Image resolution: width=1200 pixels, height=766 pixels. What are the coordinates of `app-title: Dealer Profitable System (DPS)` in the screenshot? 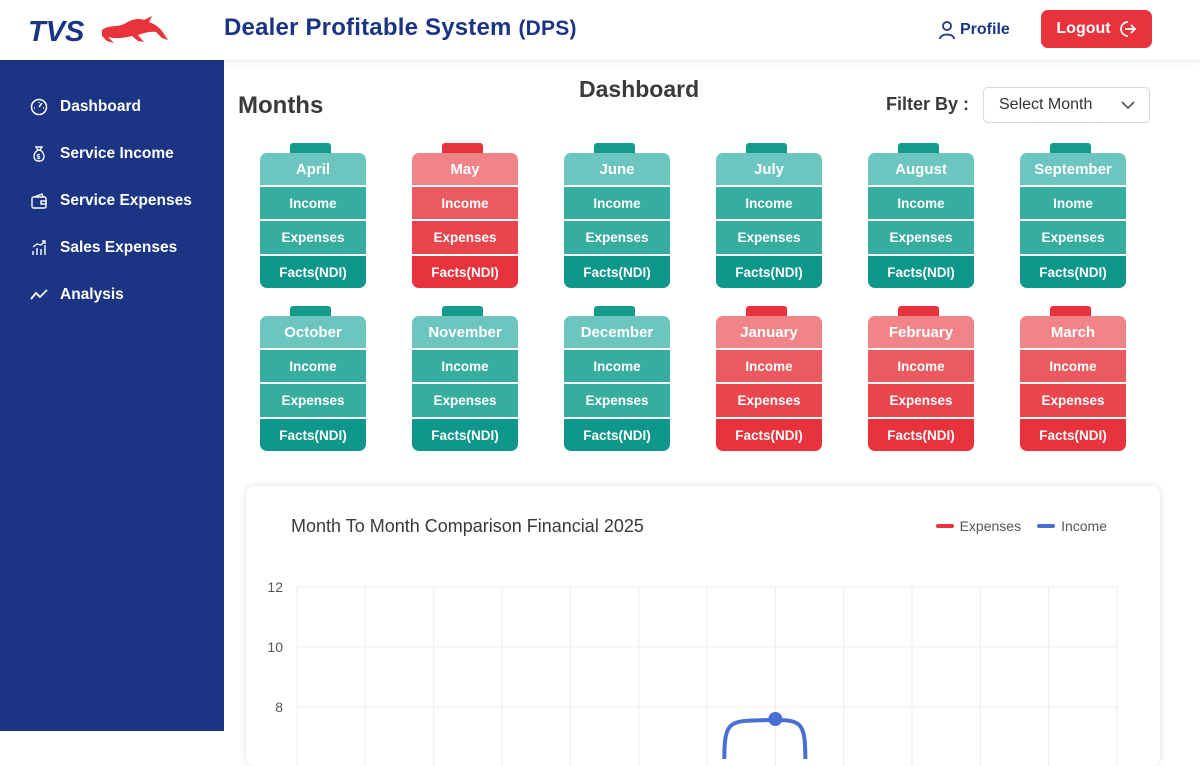 It's located at (400, 28).